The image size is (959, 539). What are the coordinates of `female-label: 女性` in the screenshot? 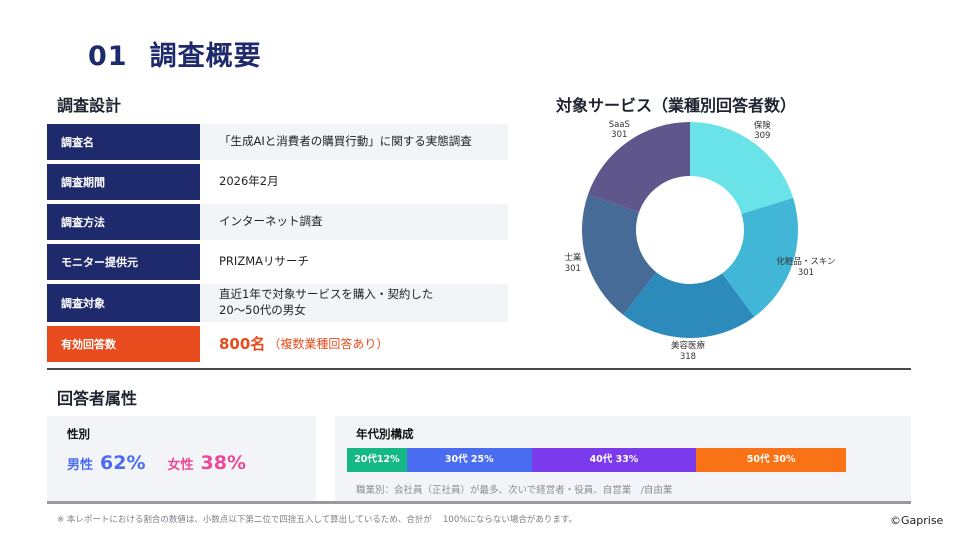 It's located at (180, 465).